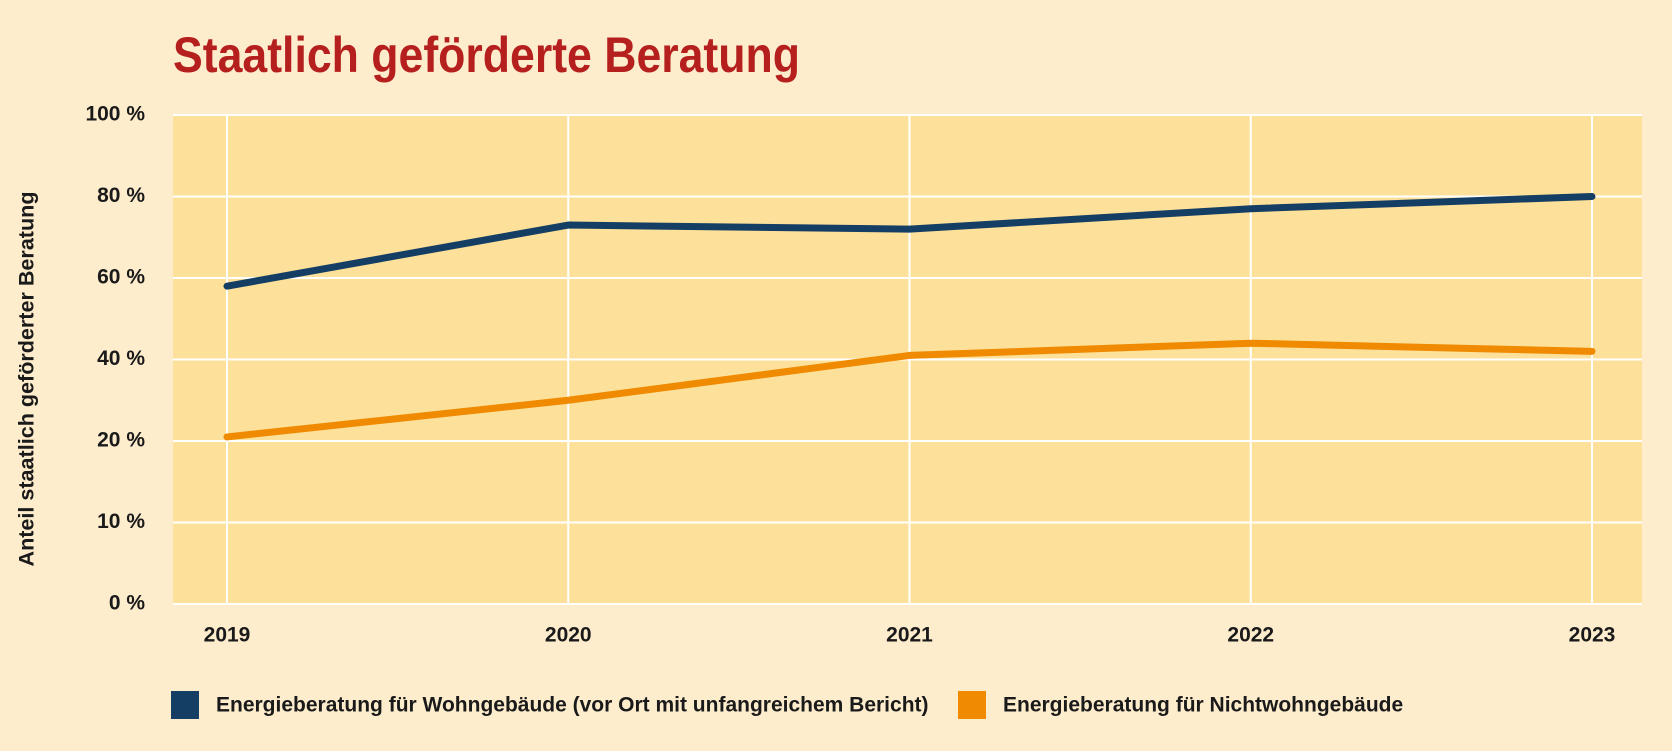 The width and height of the screenshot is (1672, 751). I want to click on y-tick-label: 20 %, so click(121, 440).